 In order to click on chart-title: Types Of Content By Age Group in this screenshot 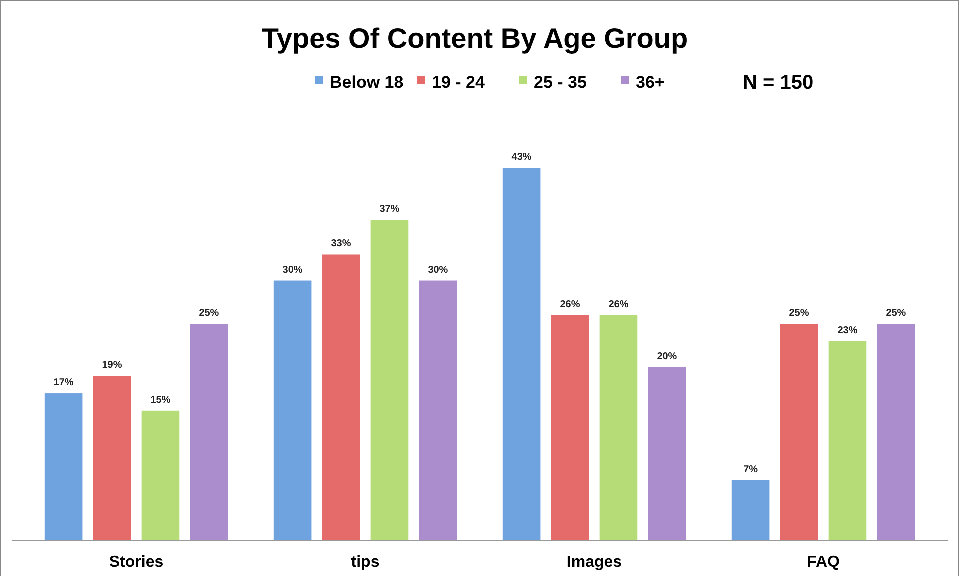, I will do `click(475, 38)`.